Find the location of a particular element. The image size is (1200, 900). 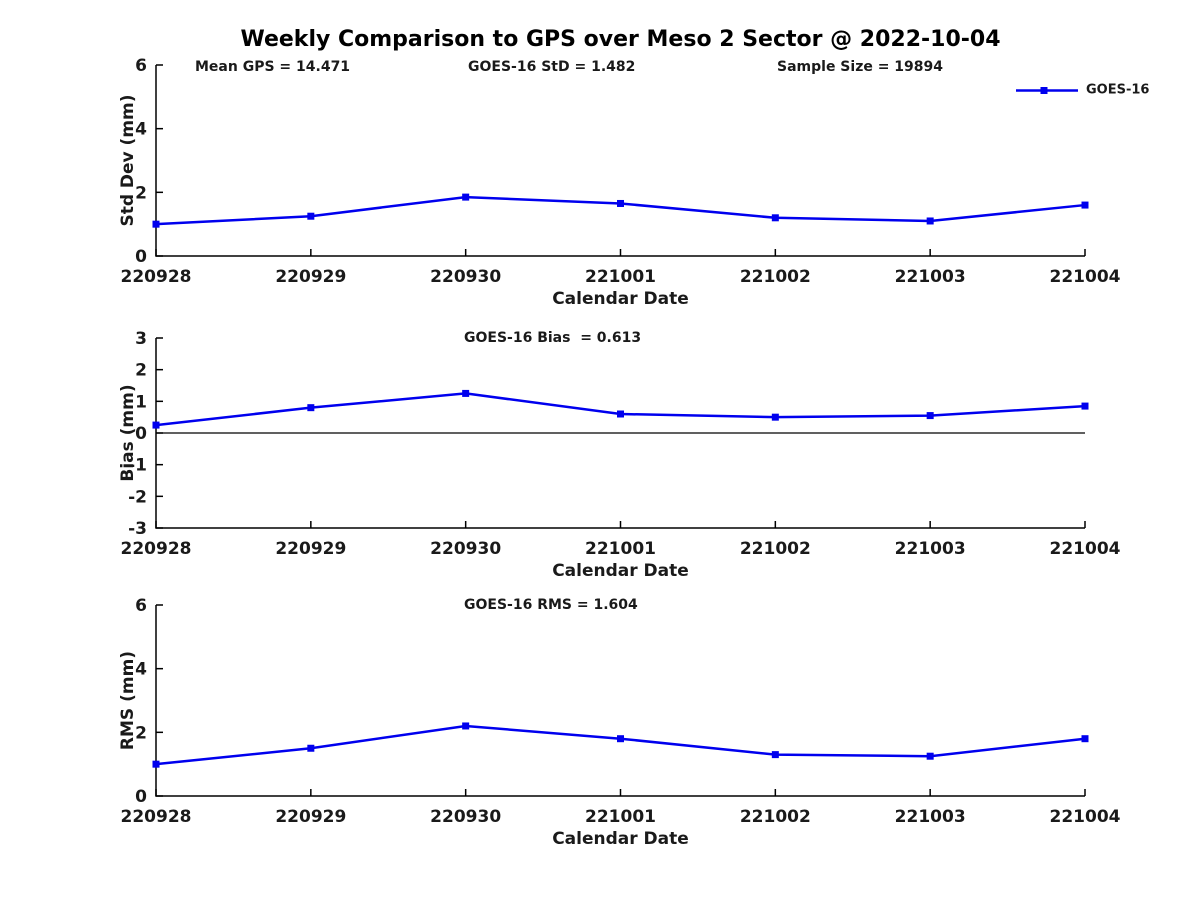

annotation-mean-gps: Mean GPS = 14.471 is located at coordinates (273, 67).